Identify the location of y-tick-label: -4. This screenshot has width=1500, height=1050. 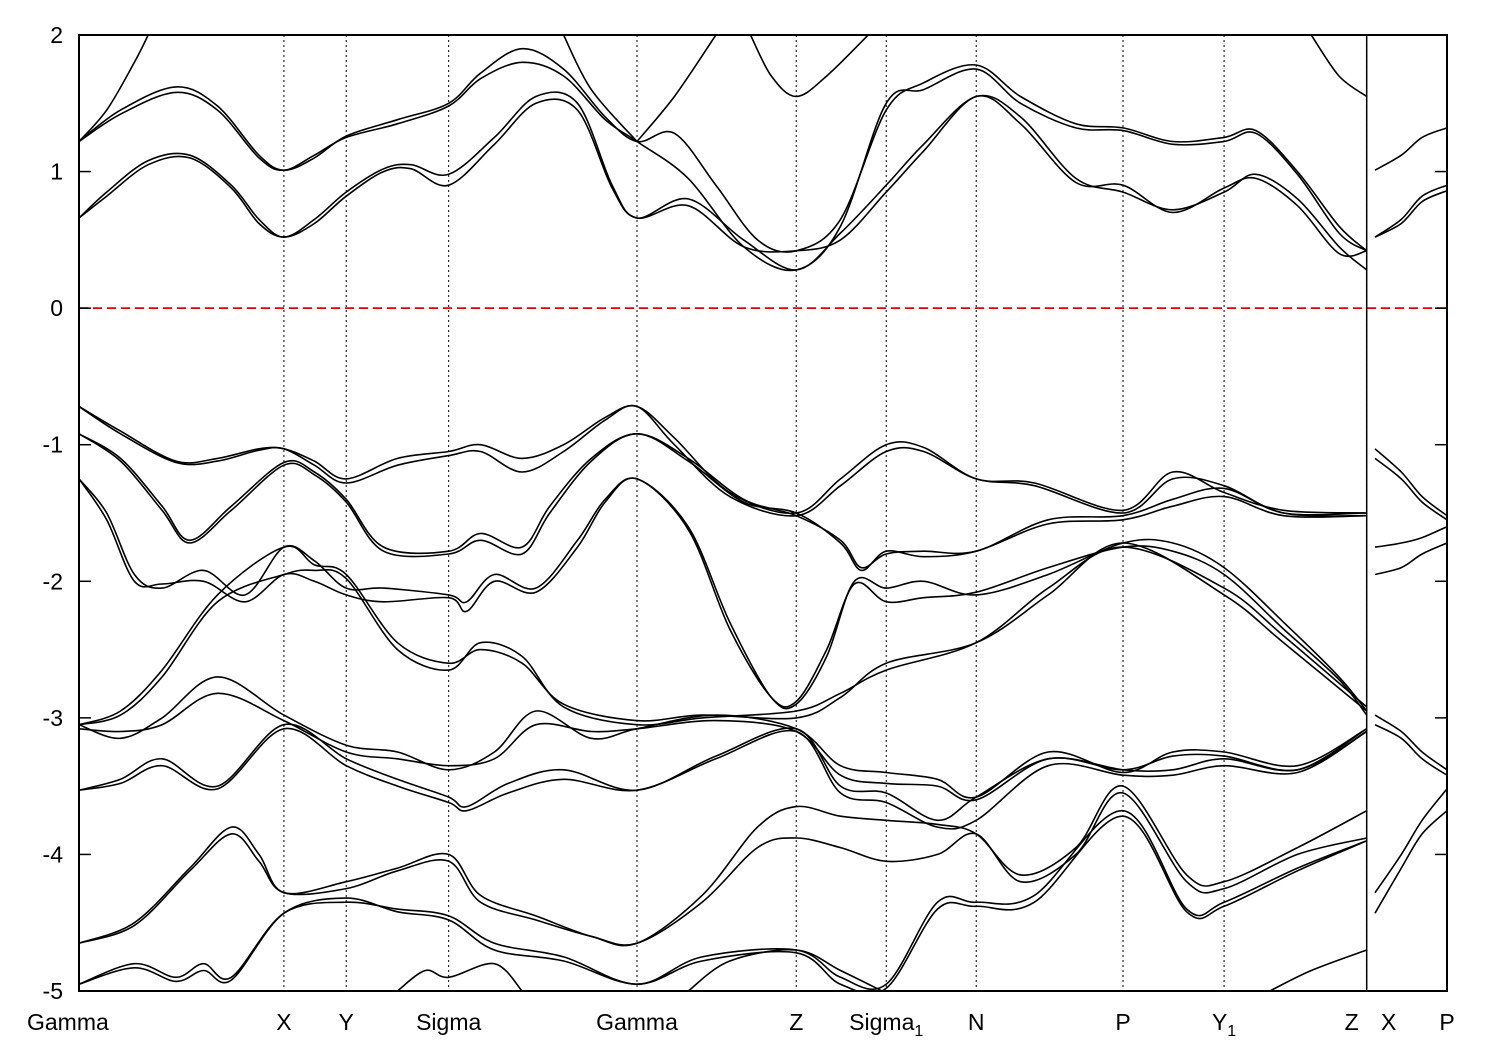
(53, 854).